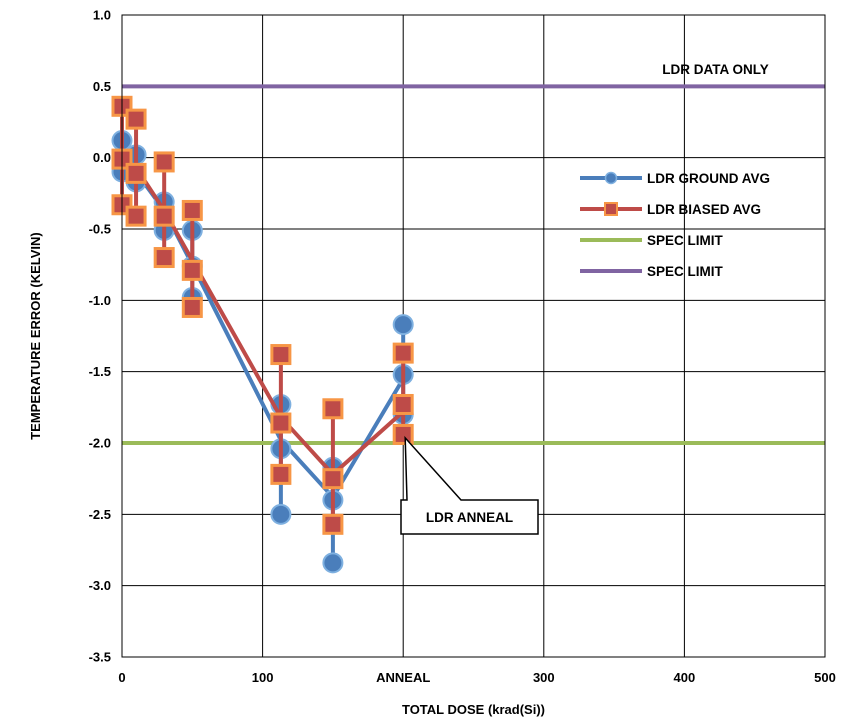  I want to click on legend-item: LDR GROUND AVG, so click(675, 178).